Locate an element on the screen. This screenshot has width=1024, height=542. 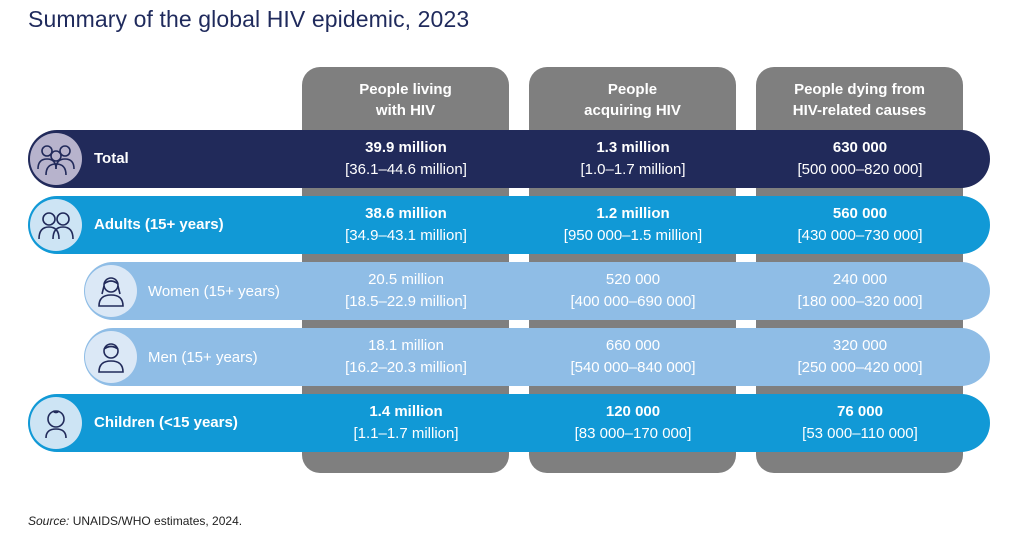
cell-value: 18.1 million is located at coordinates (406, 345).